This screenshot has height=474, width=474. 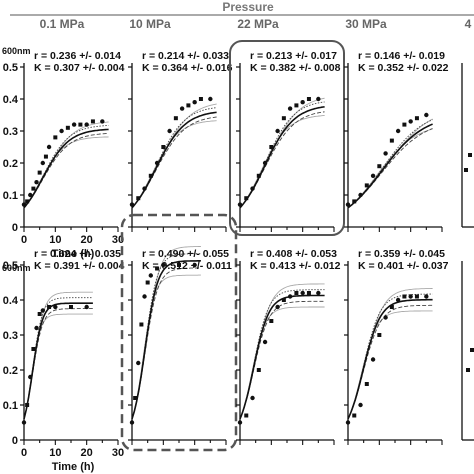 I want to click on annotation-k: K = 0.413 +/- 0.012, so click(x=295, y=266).